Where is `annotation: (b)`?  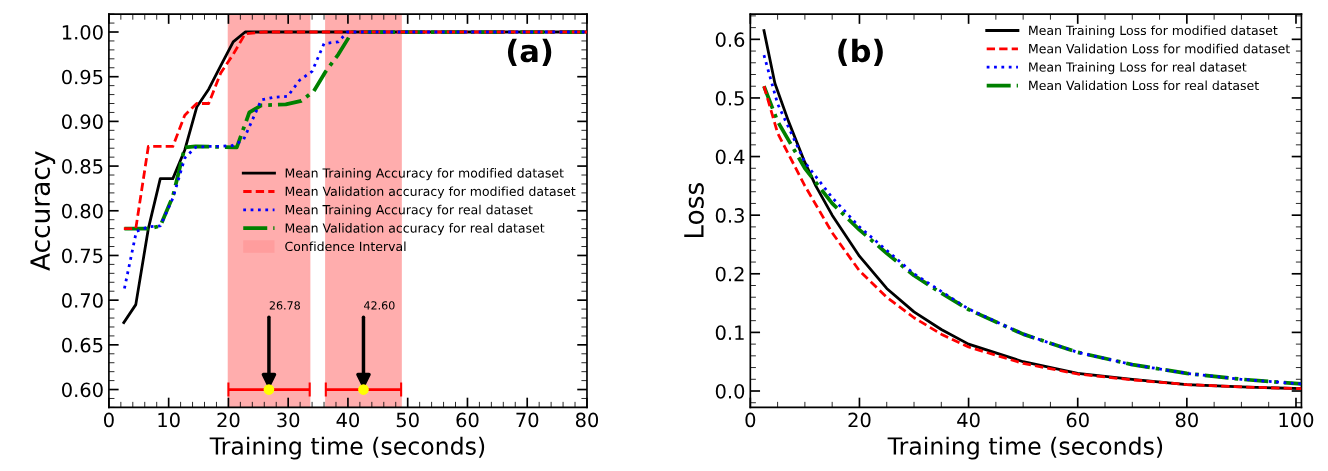
annotation: (b) is located at coordinates (860, 52).